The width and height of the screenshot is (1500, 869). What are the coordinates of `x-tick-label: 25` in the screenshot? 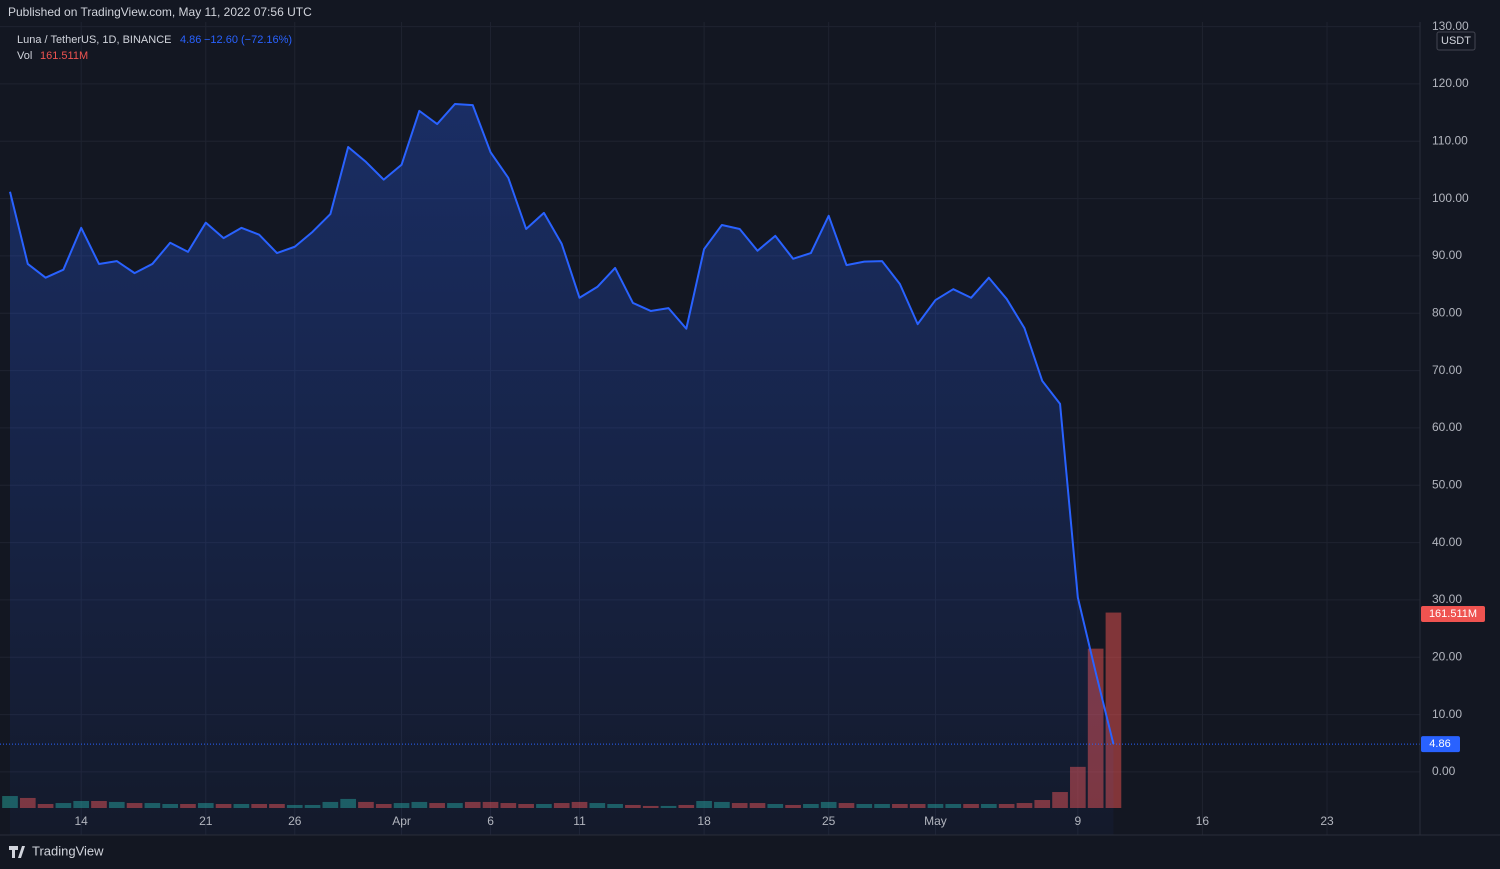 It's located at (829, 821).